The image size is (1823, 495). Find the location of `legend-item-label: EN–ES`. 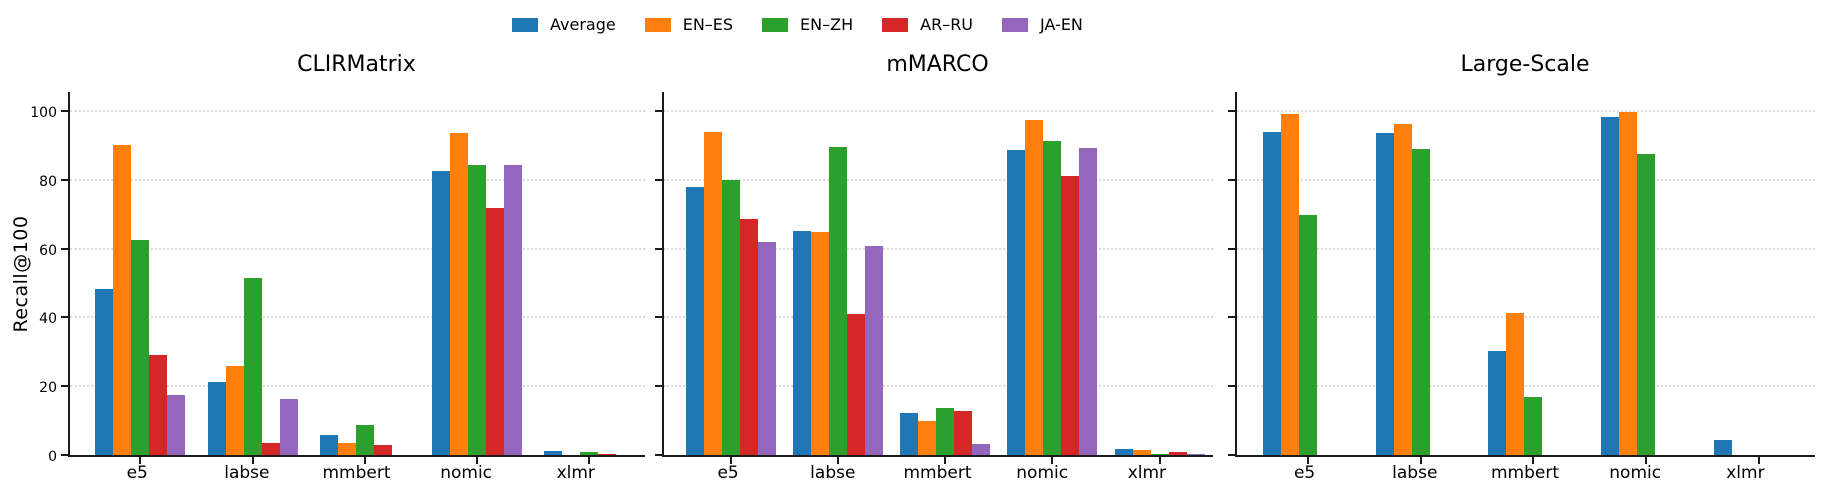

legend-item-label: EN–ES is located at coordinates (708, 24).